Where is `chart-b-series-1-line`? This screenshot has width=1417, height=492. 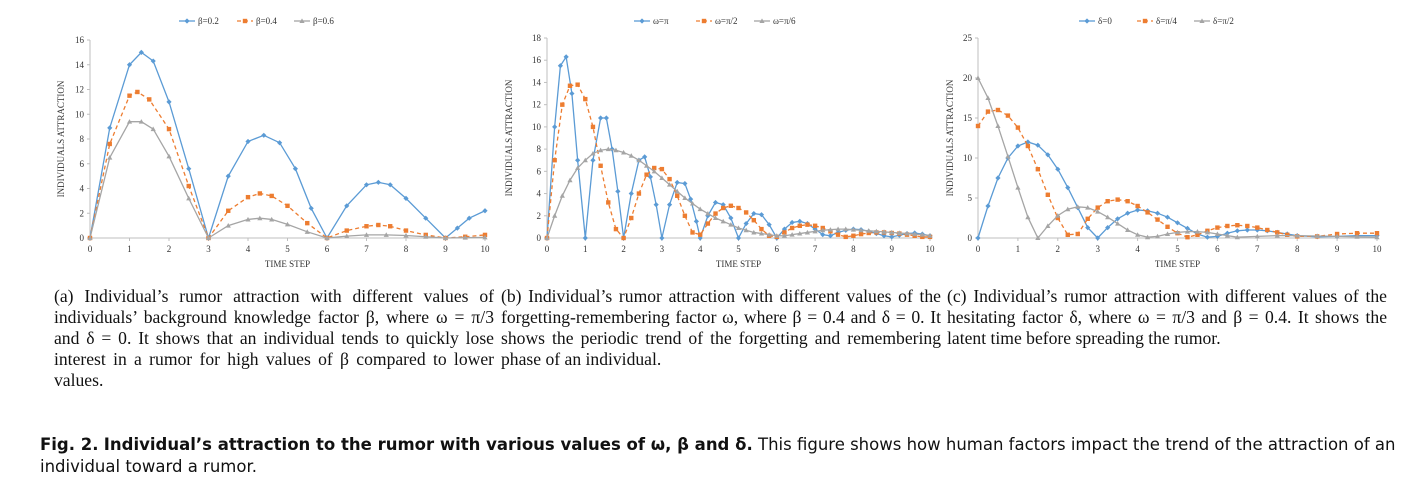
chart-b-series-1-line is located at coordinates (738, 161).